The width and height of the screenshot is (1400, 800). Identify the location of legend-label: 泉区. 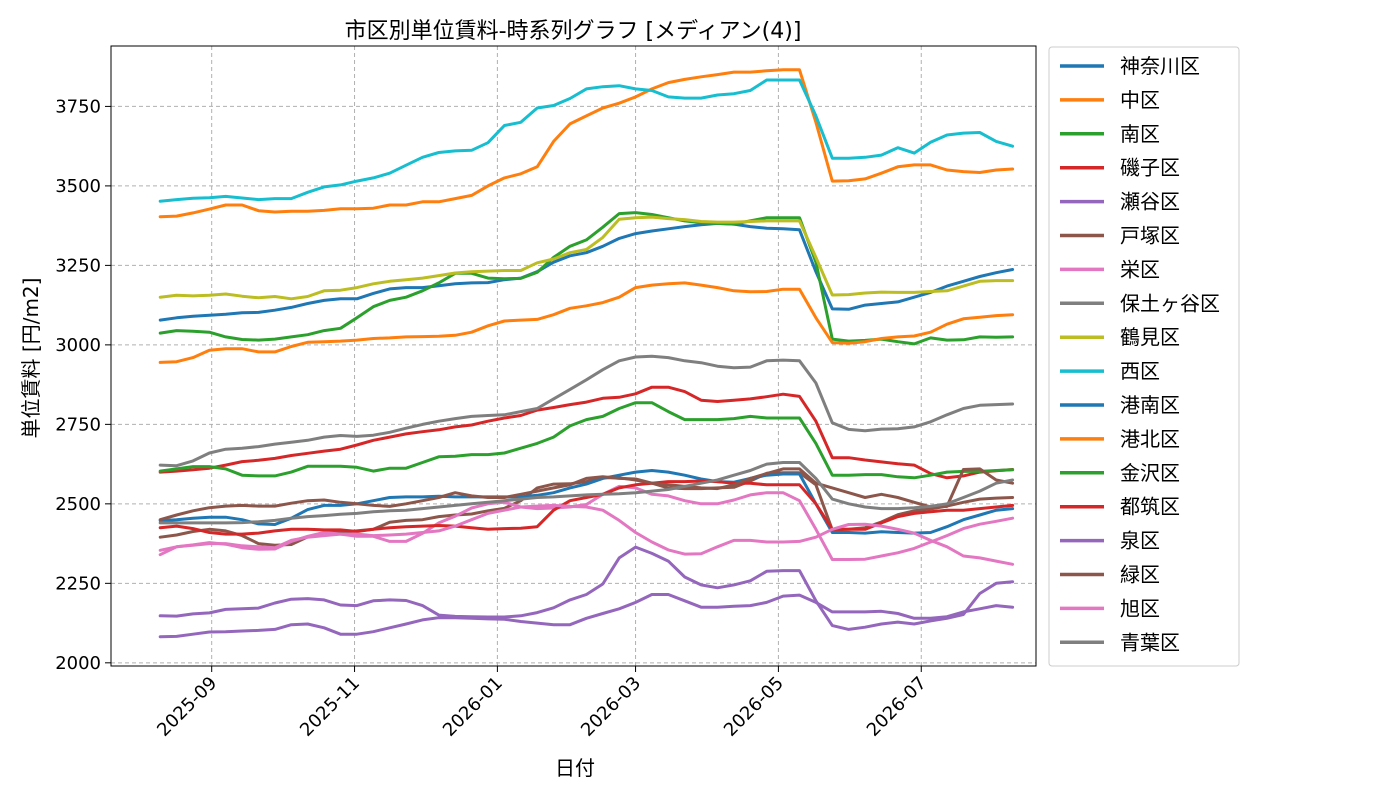
(1140, 541).